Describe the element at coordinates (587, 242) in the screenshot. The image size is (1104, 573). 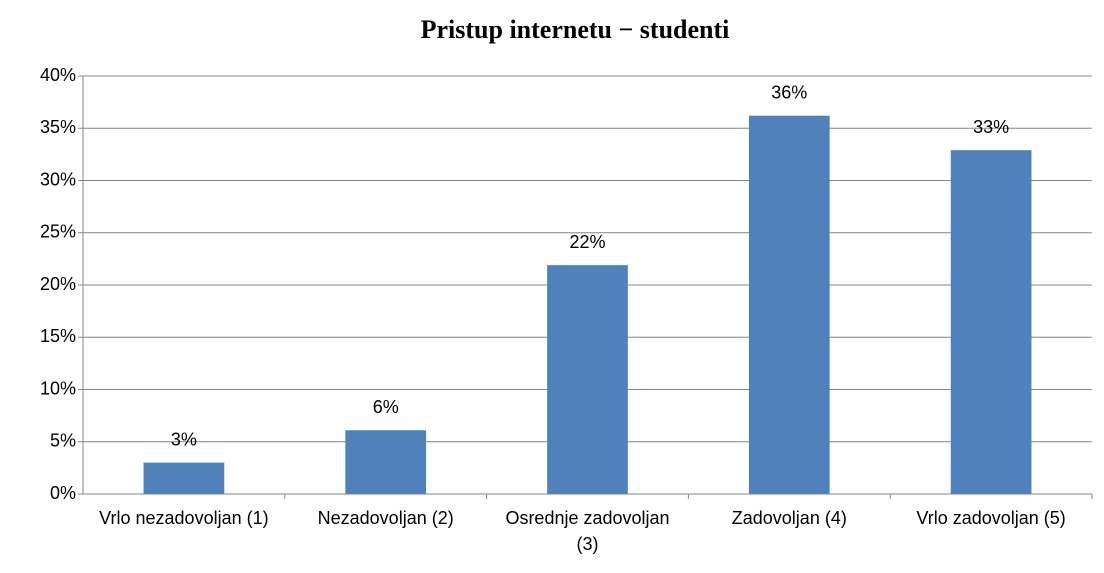
I see `data-label: 22%` at that location.